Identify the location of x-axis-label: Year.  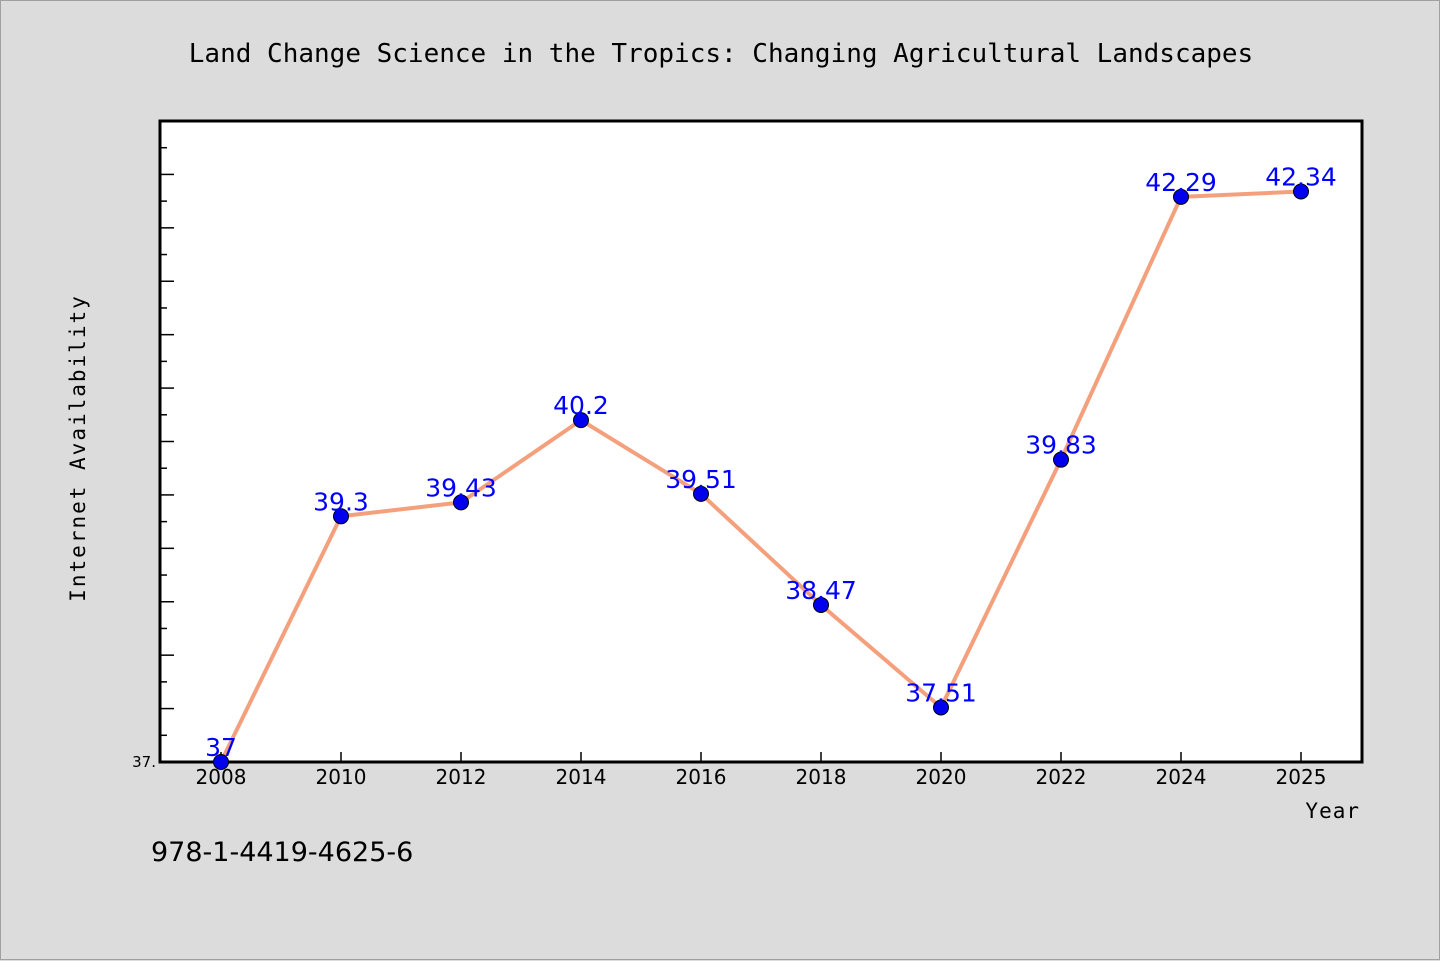
(1332, 811).